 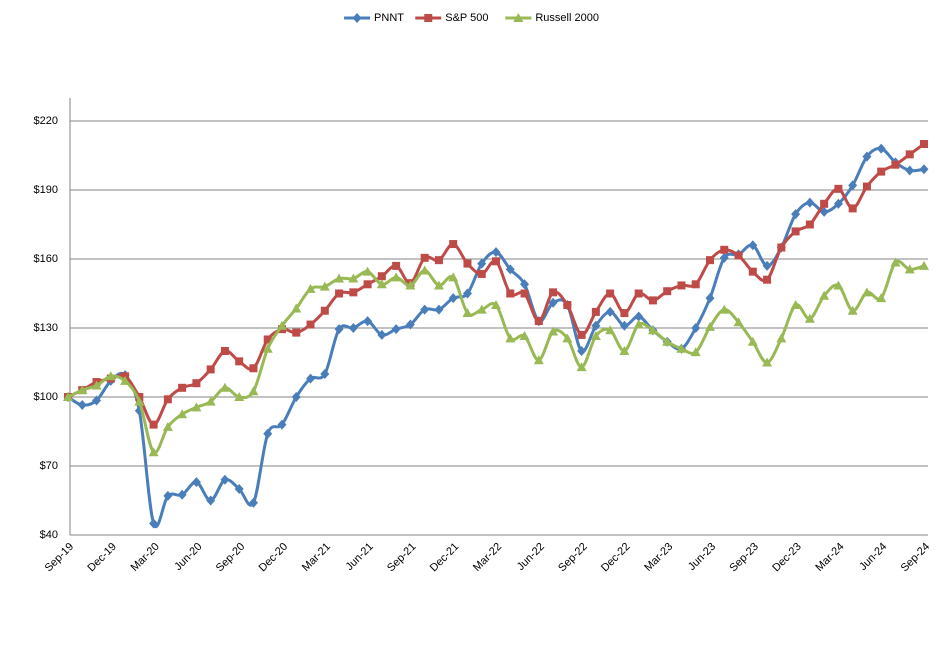 I want to click on x-tick-label: Sep-21, so click(x=402, y=558).